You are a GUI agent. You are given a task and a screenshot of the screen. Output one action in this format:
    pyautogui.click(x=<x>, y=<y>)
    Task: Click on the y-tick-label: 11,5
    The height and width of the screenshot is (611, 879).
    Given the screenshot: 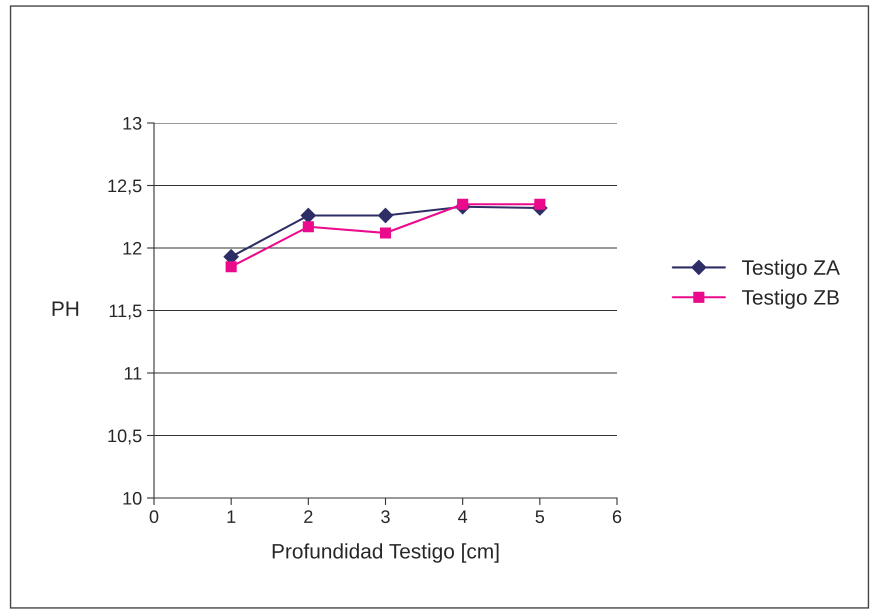 What is the action you would take?
    pyautogui.click(x=126, y=312)
    